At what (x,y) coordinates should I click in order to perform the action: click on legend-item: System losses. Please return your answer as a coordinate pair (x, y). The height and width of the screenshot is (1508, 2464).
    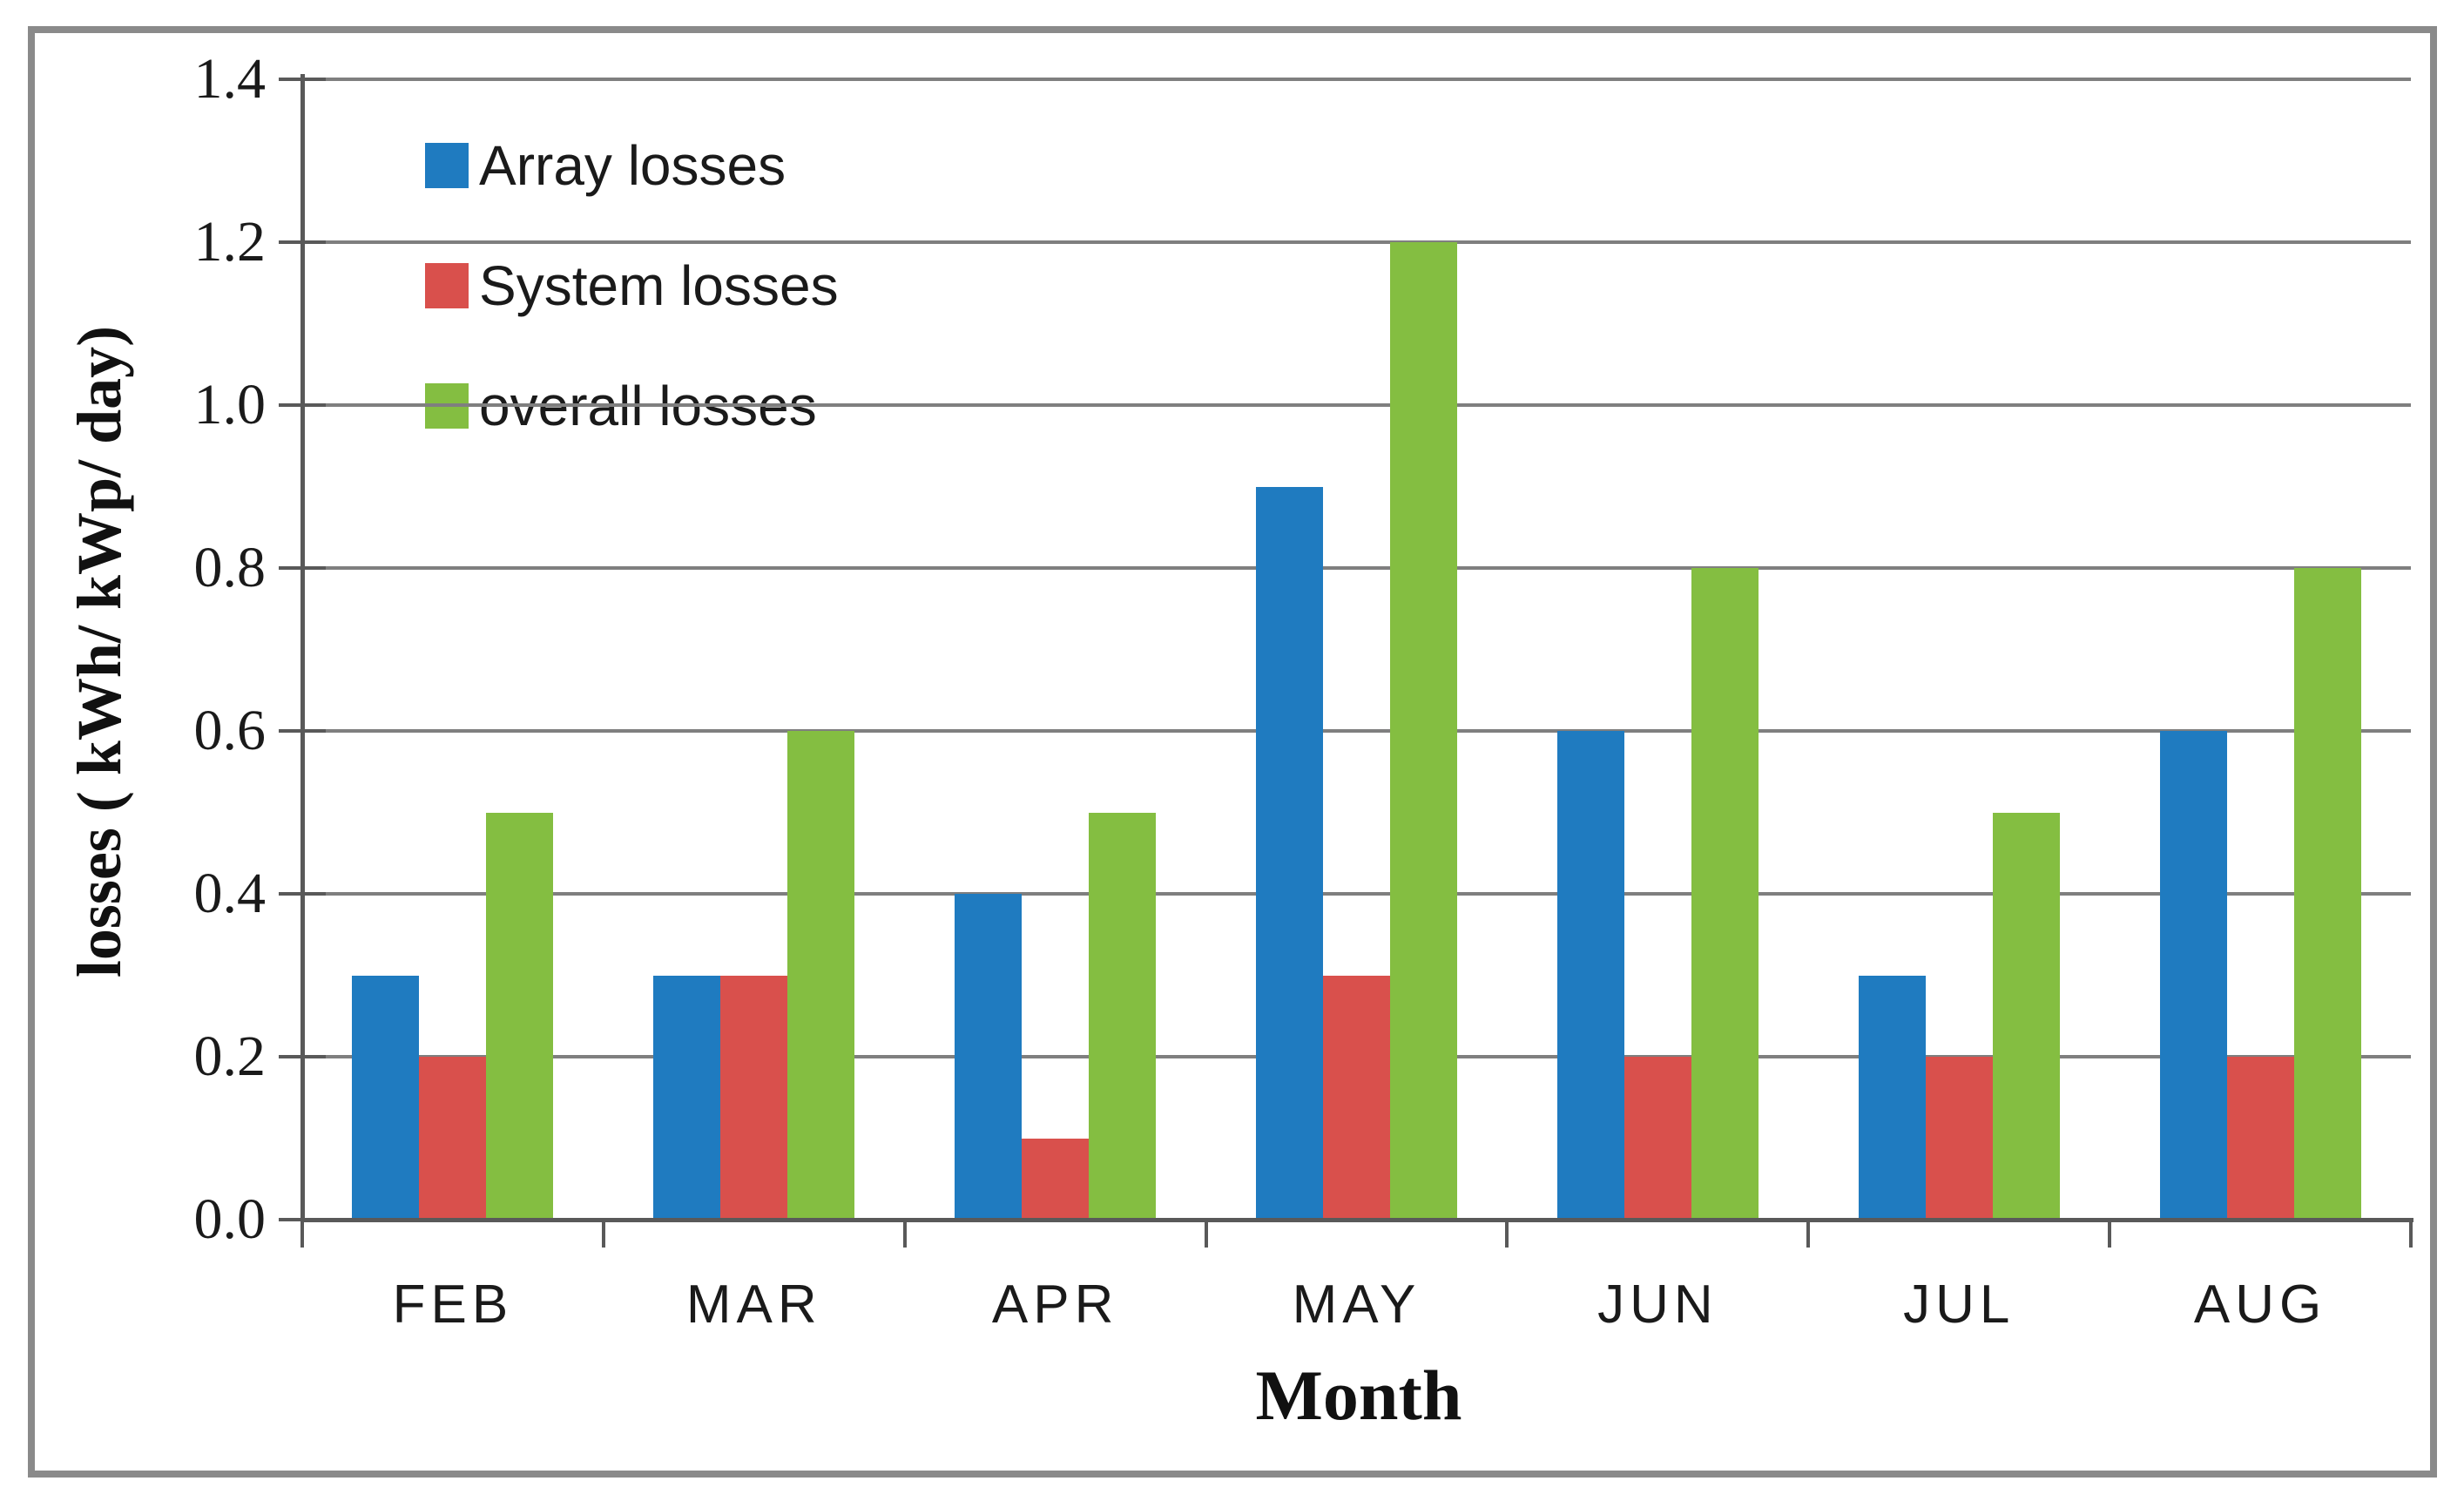
    Looking at the image, I should click on (632, 286).